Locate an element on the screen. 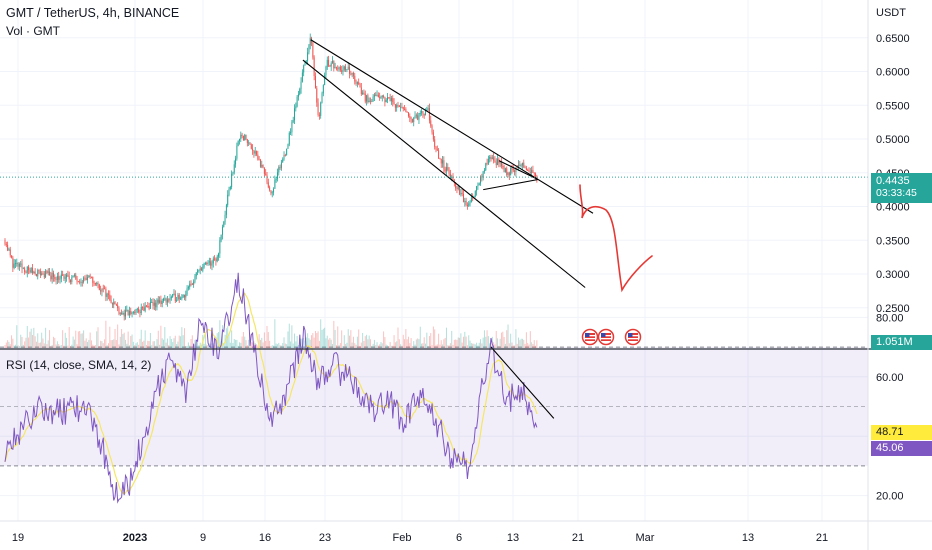  currency-label: USDT is located at coordinates (891, 13).